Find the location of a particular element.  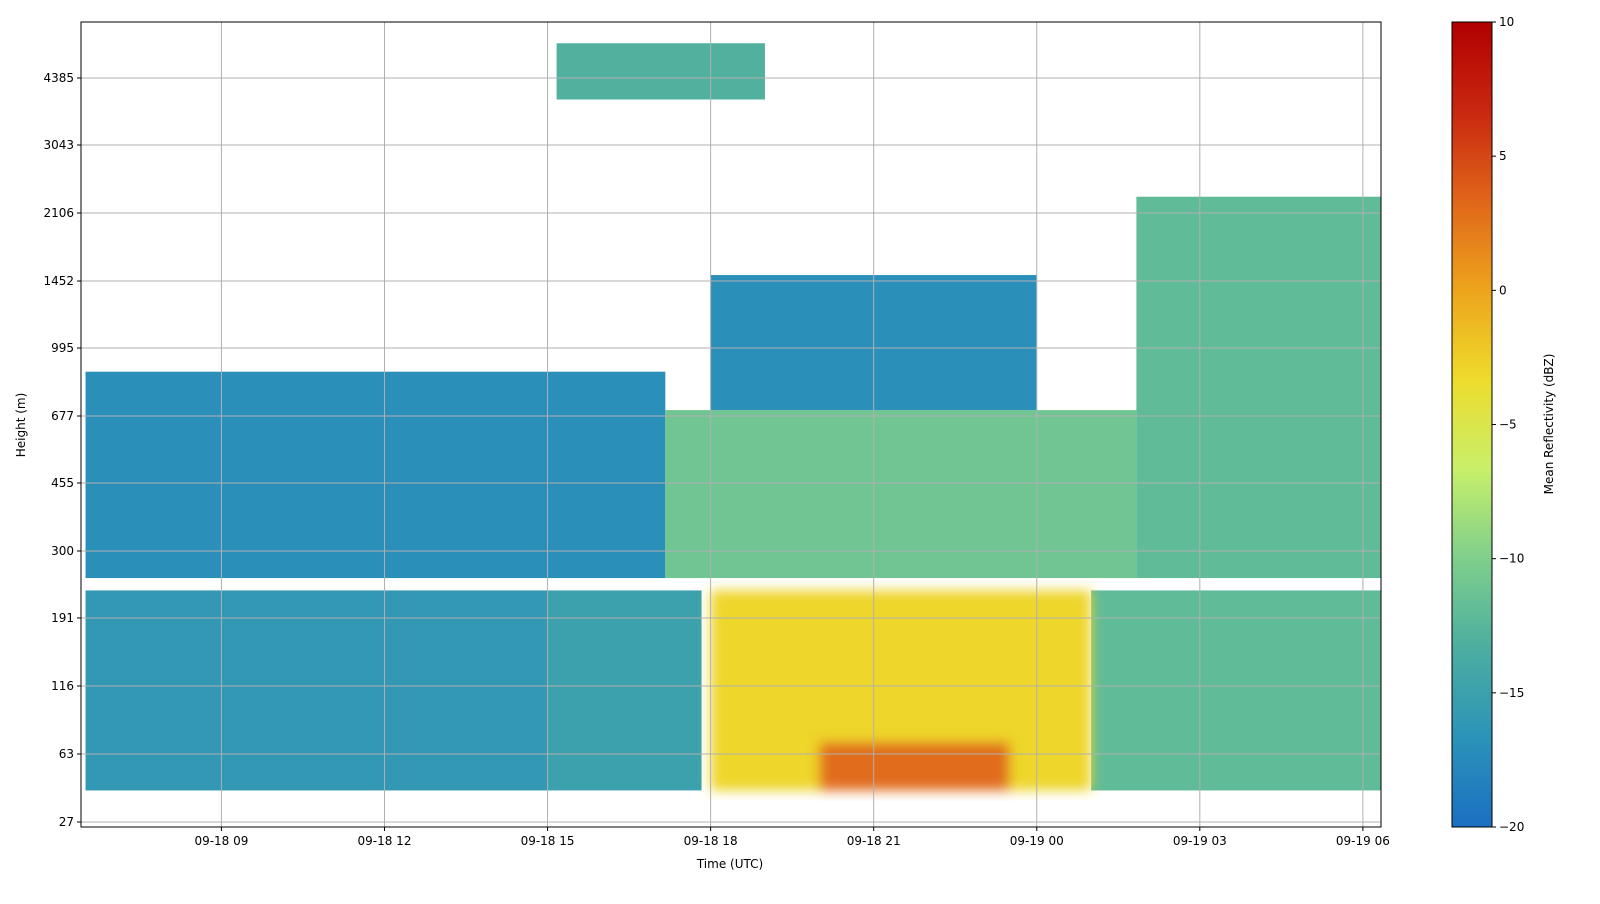

y-tick-label: 63 is located at coordinates (66, 754).